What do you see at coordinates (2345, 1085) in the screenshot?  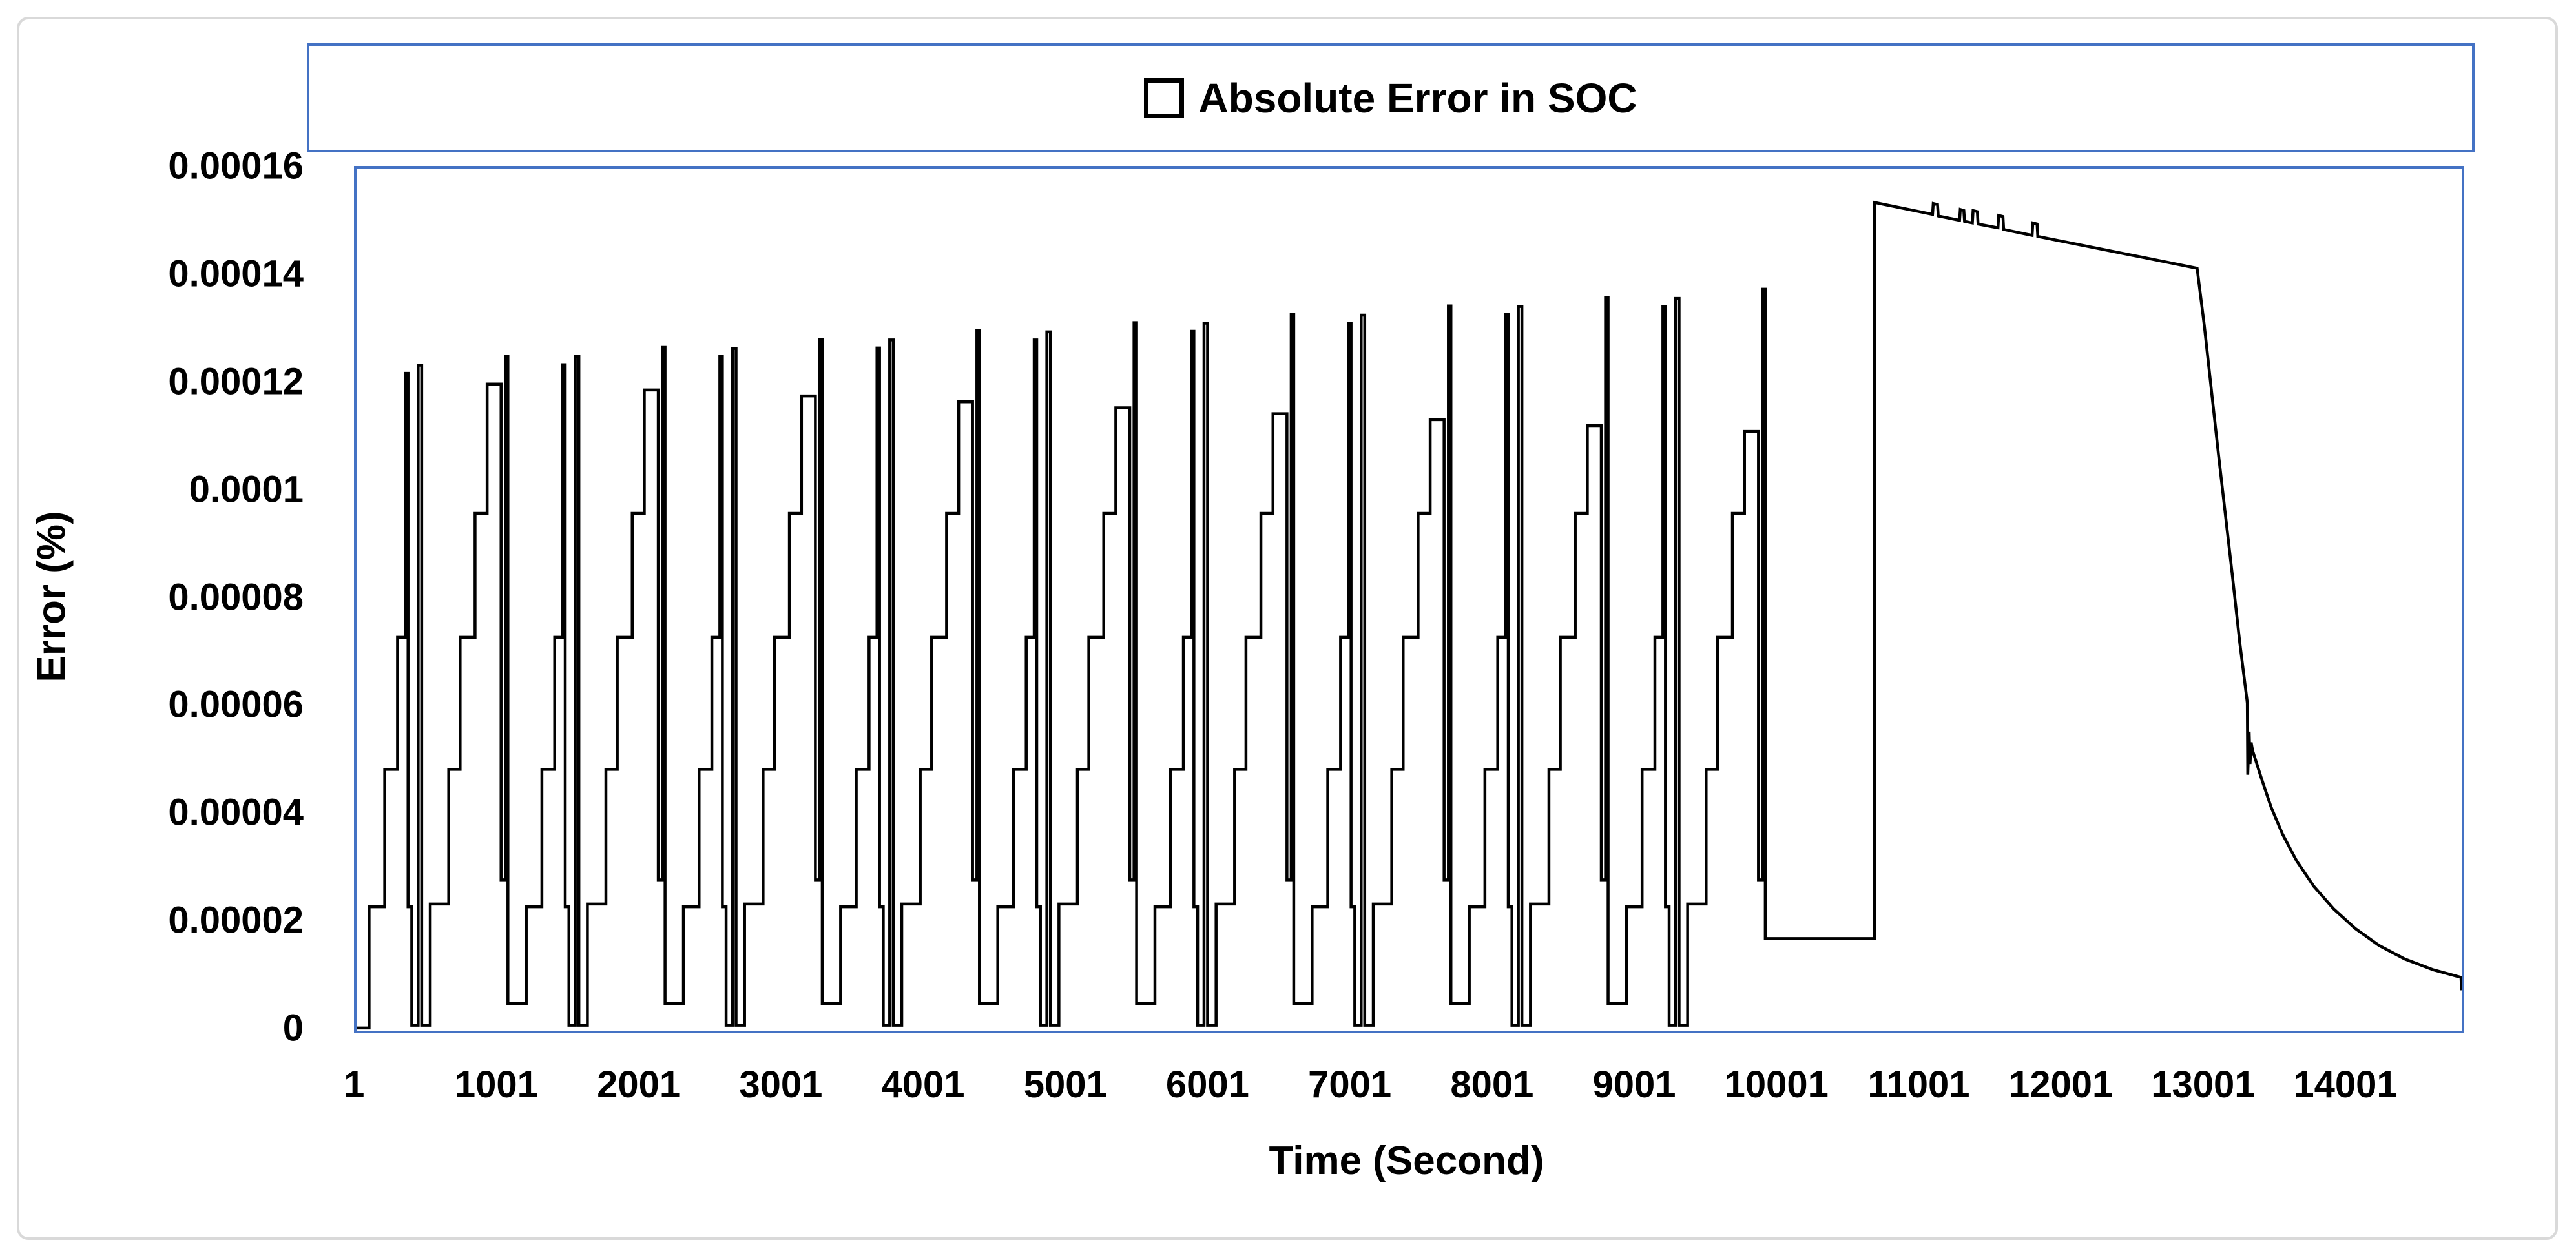 I see `x-tick-label: 14001` at bounding box center [2345, 1085].